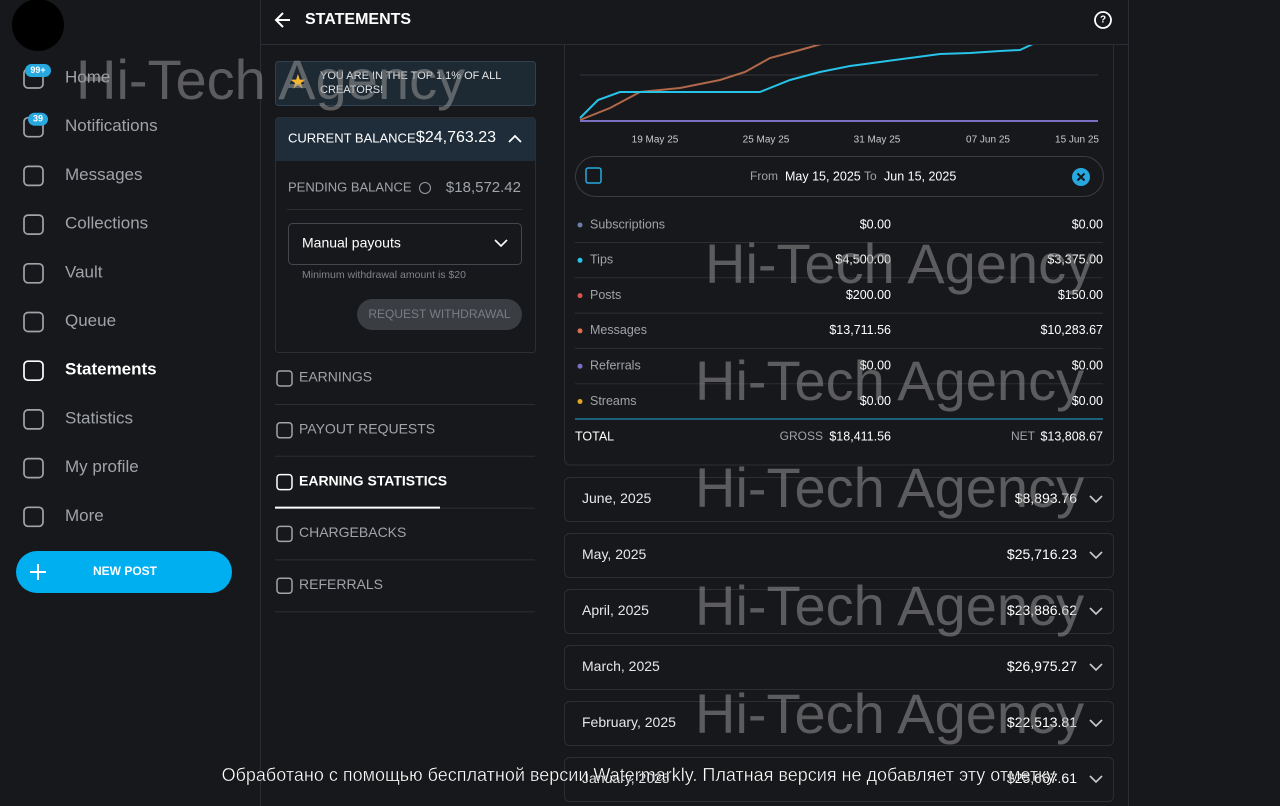 Image resolution: width=1280 pixels, height=806 pixels. Describe the element at coordinates (282, 20) in the screenshot. I see `back-button` at that location.